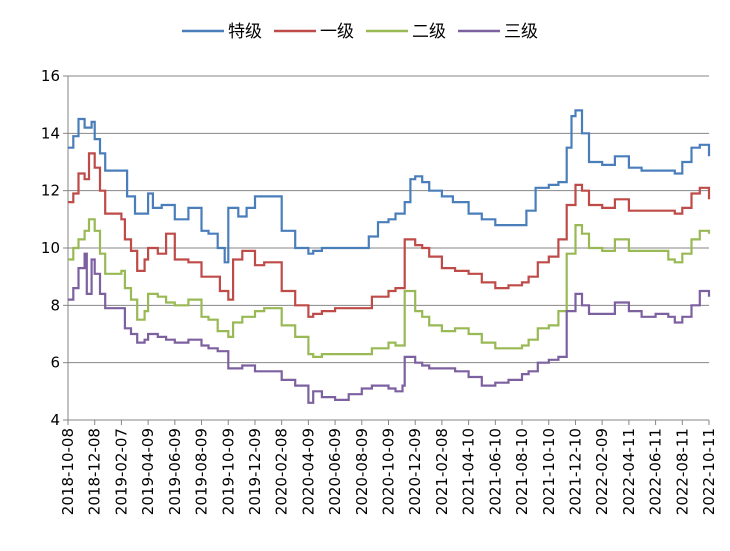  Describe the element at coordinates (121, 471) in the screenshot. I see `x-tick-label: 2019-02-07` at that location.